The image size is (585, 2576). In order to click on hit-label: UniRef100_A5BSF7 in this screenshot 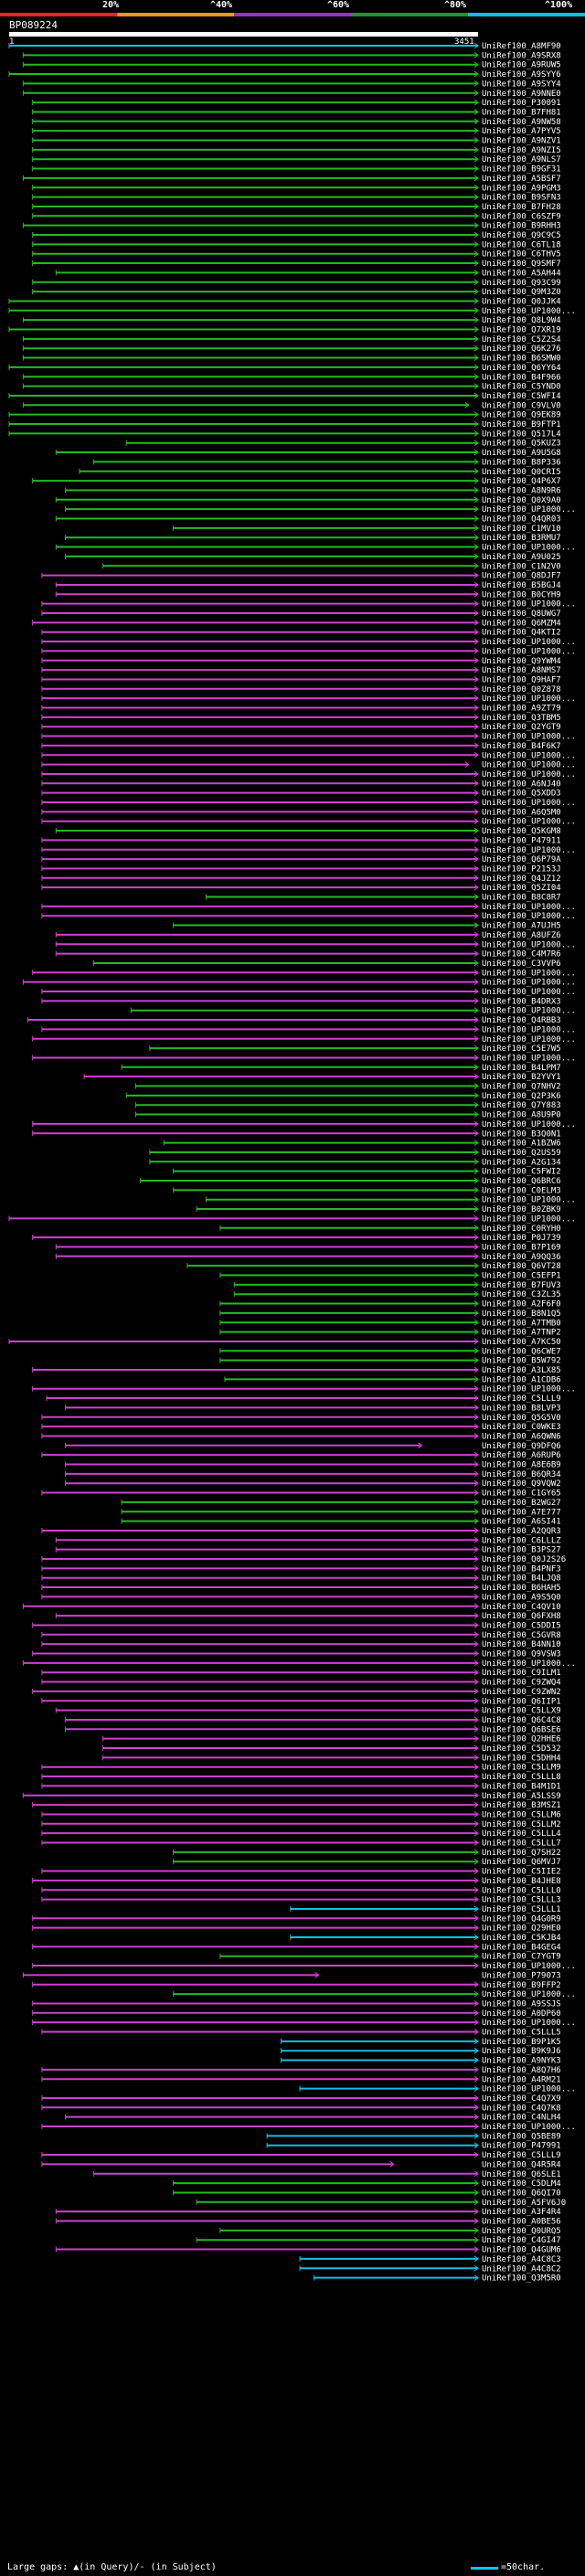, I will do `click(521, 179)`.